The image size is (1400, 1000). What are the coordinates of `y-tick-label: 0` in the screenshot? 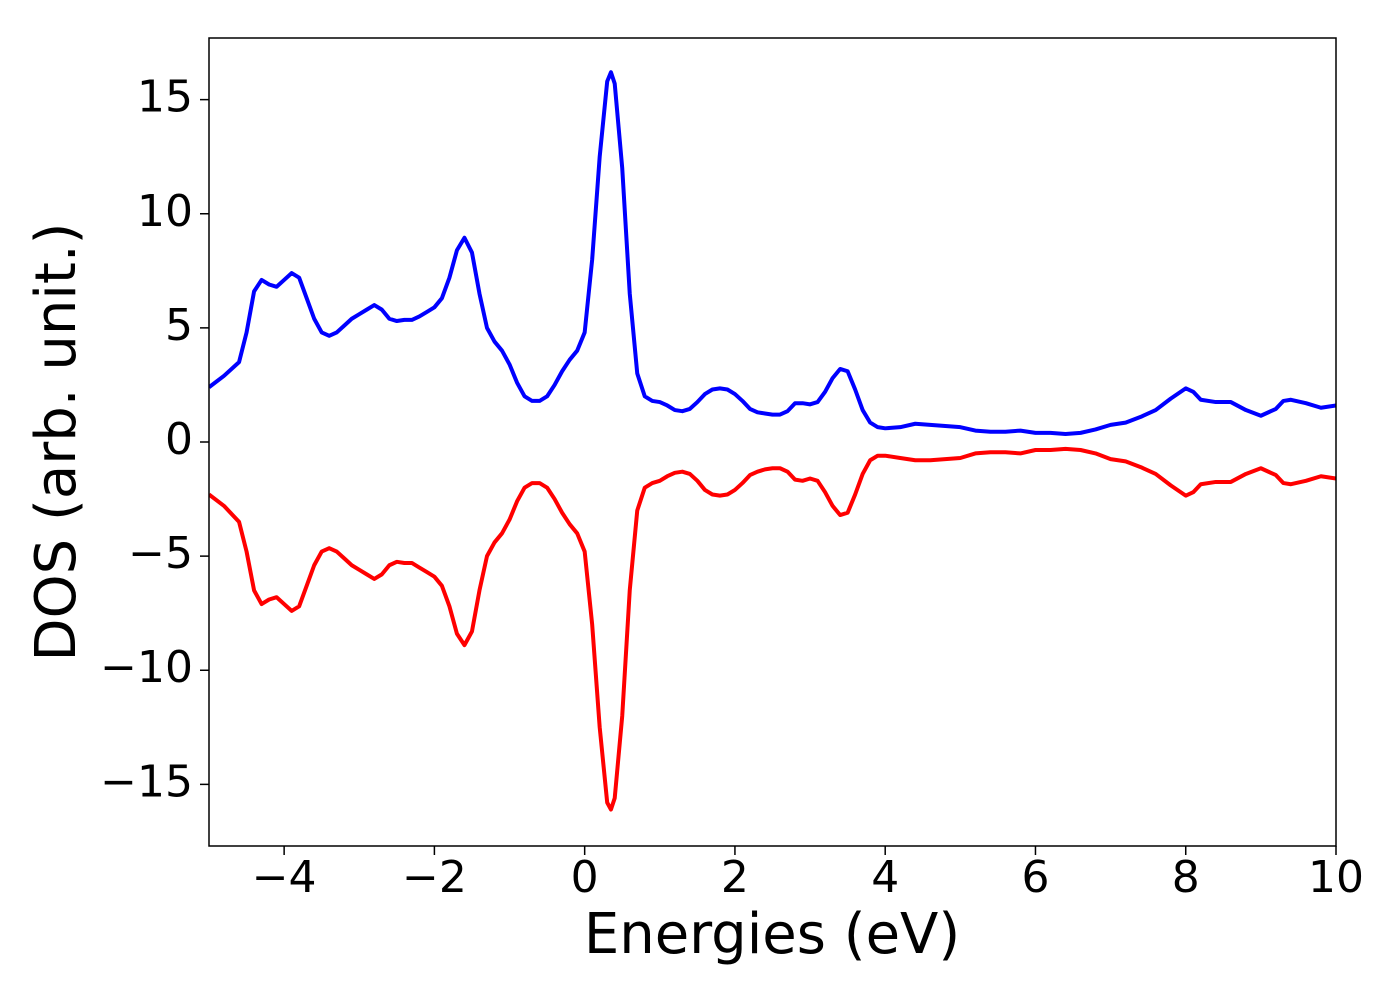 It's located at (179, 439).